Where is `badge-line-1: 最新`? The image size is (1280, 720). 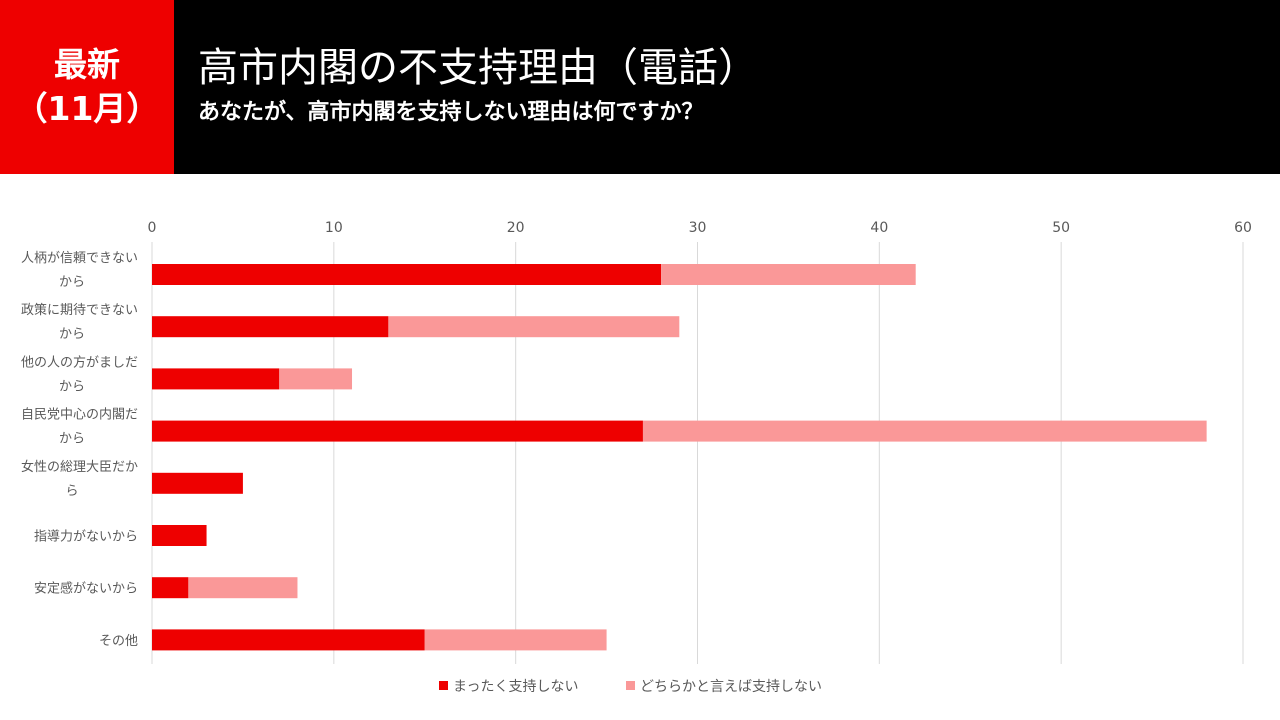 badge-line-1: 最新 is located at coordinates (87, 64).